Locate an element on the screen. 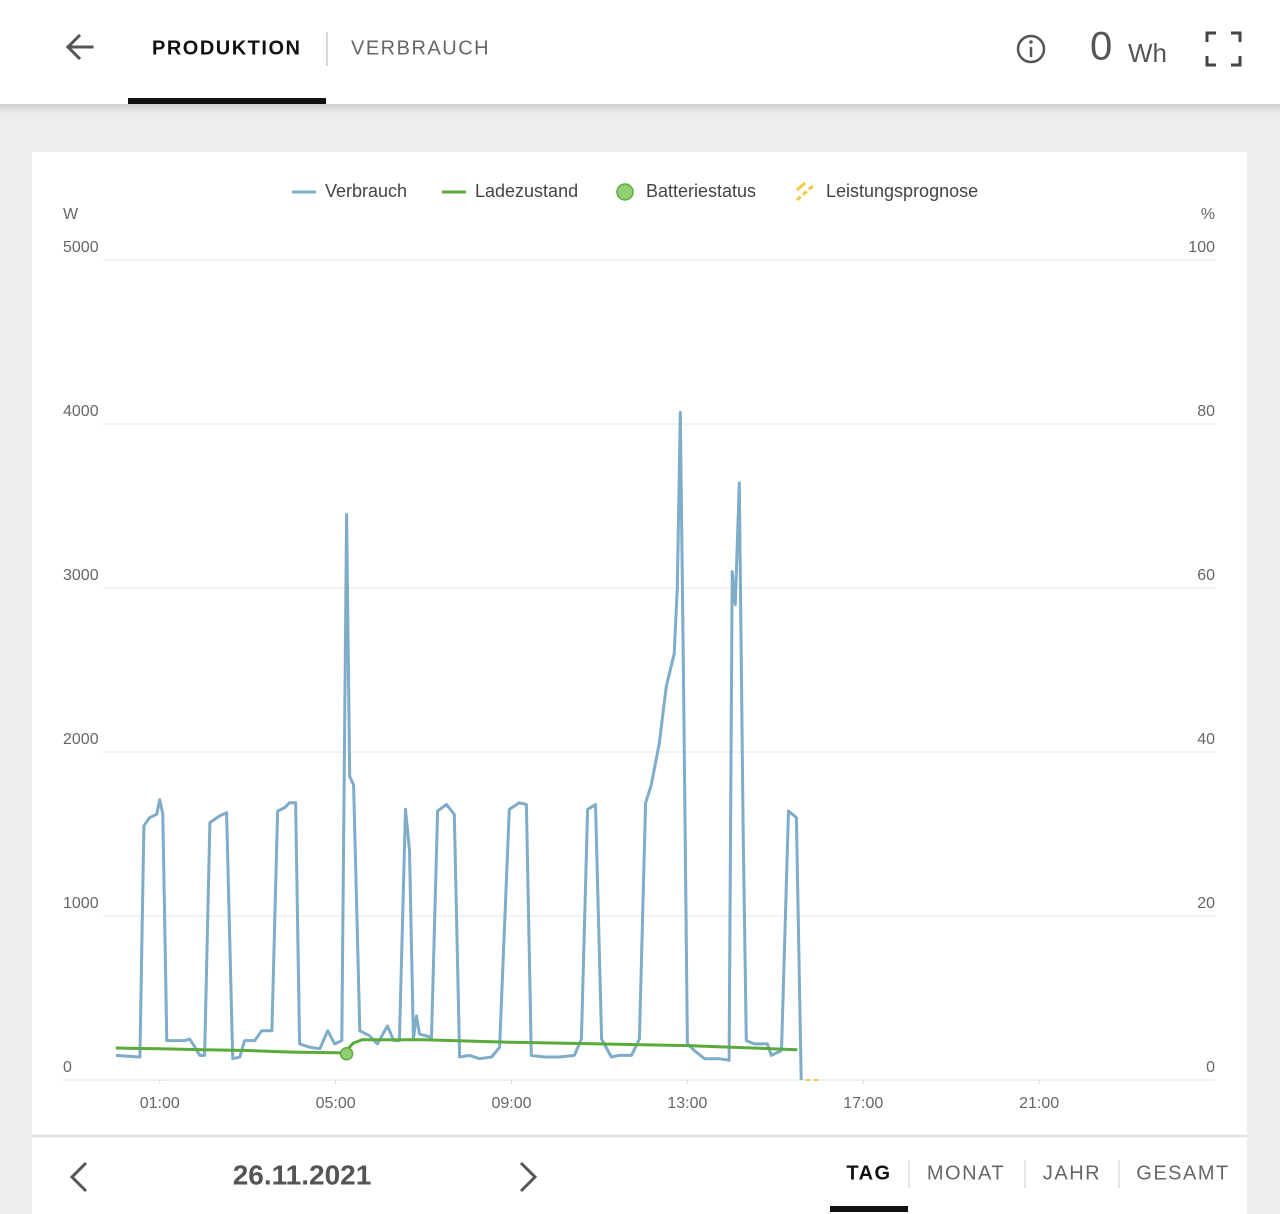 Image resolution: width=1280 pixels, height=1214 pixels. legend-item: Batteriestatus is located at coordinates (686, 191).